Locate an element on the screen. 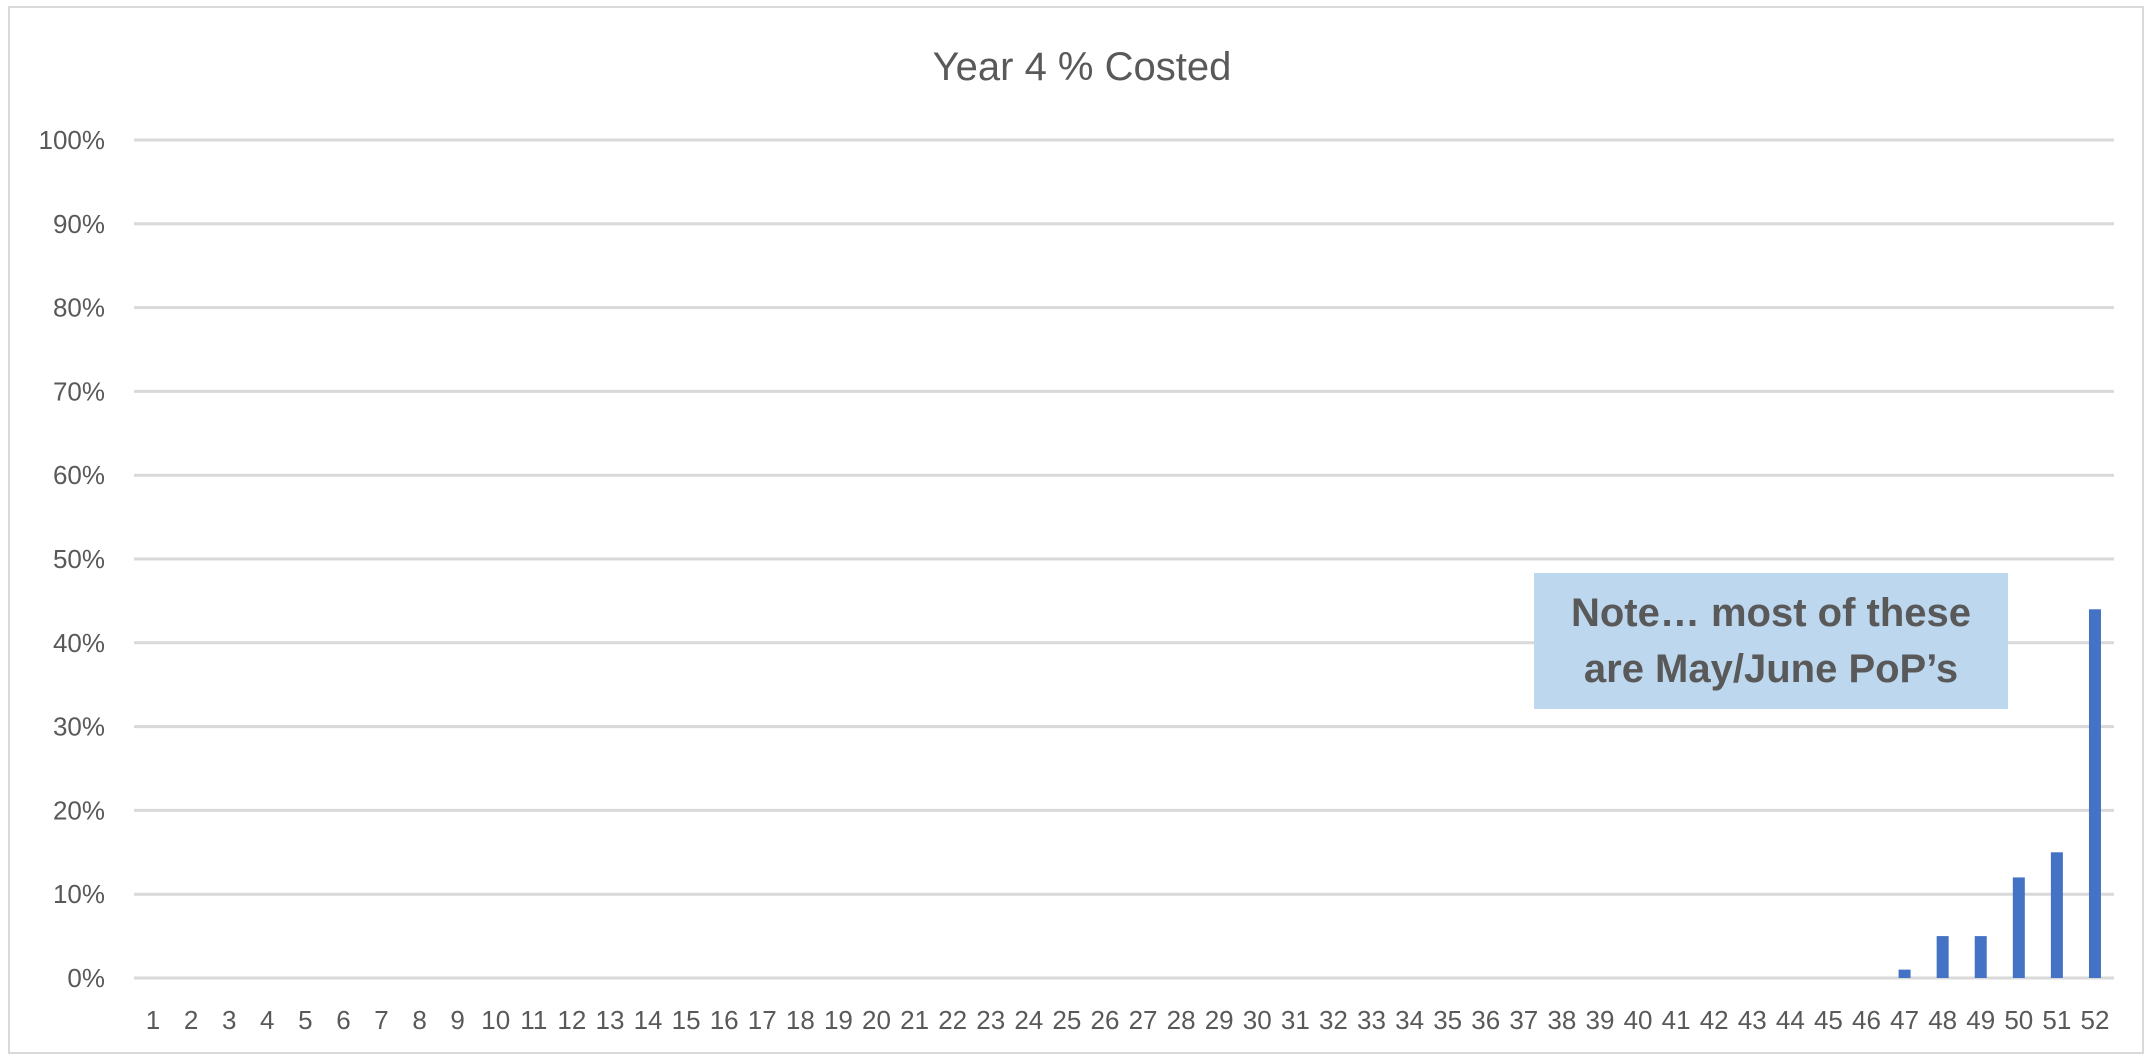  note-callout: Note… most of these are May/June PoP’s is located at coordinates (1771, 641).